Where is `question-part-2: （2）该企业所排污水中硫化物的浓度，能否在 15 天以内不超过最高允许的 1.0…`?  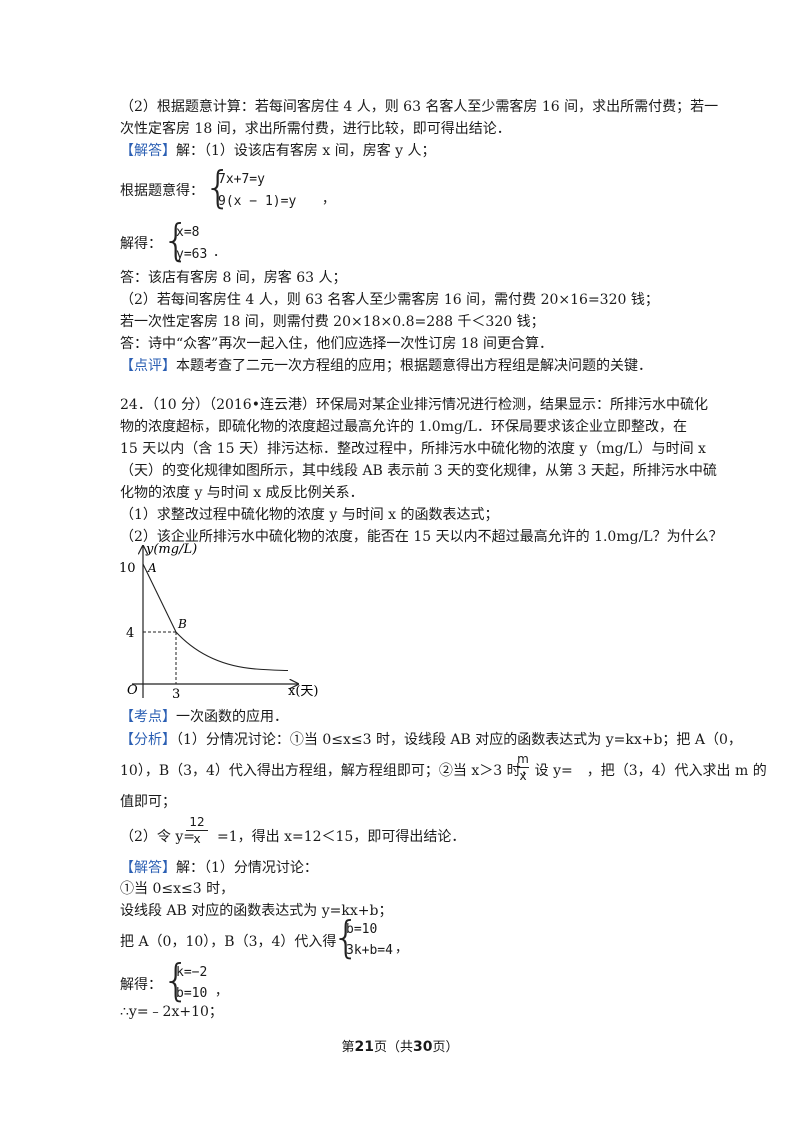 question-part-2: （2）该企业所排污水中硫化物的浓度，能否在 15 天以内不超过最高允许的 1.0… is located at coordinates (421, 537).